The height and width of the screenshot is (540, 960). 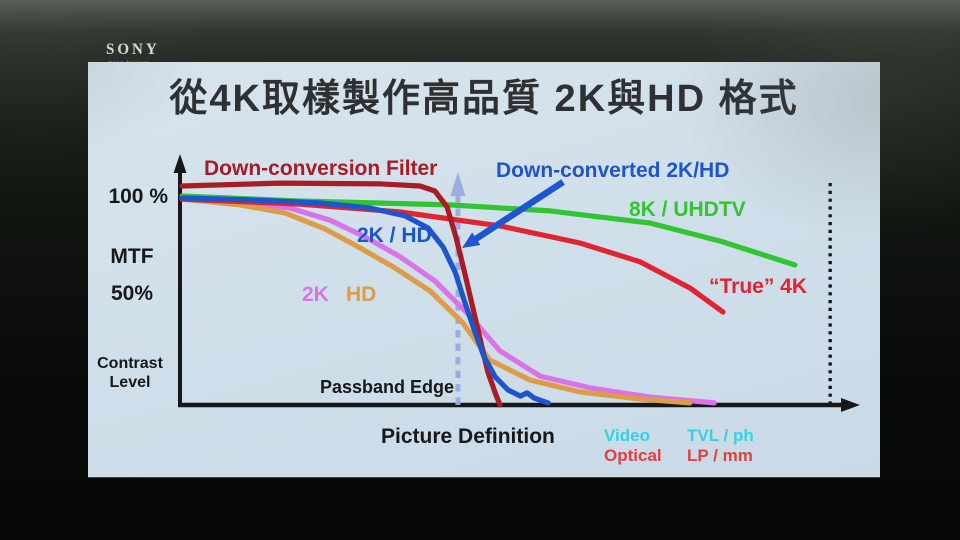 I want to click on y-tick-50: 50%, so click(x=132, y=293).